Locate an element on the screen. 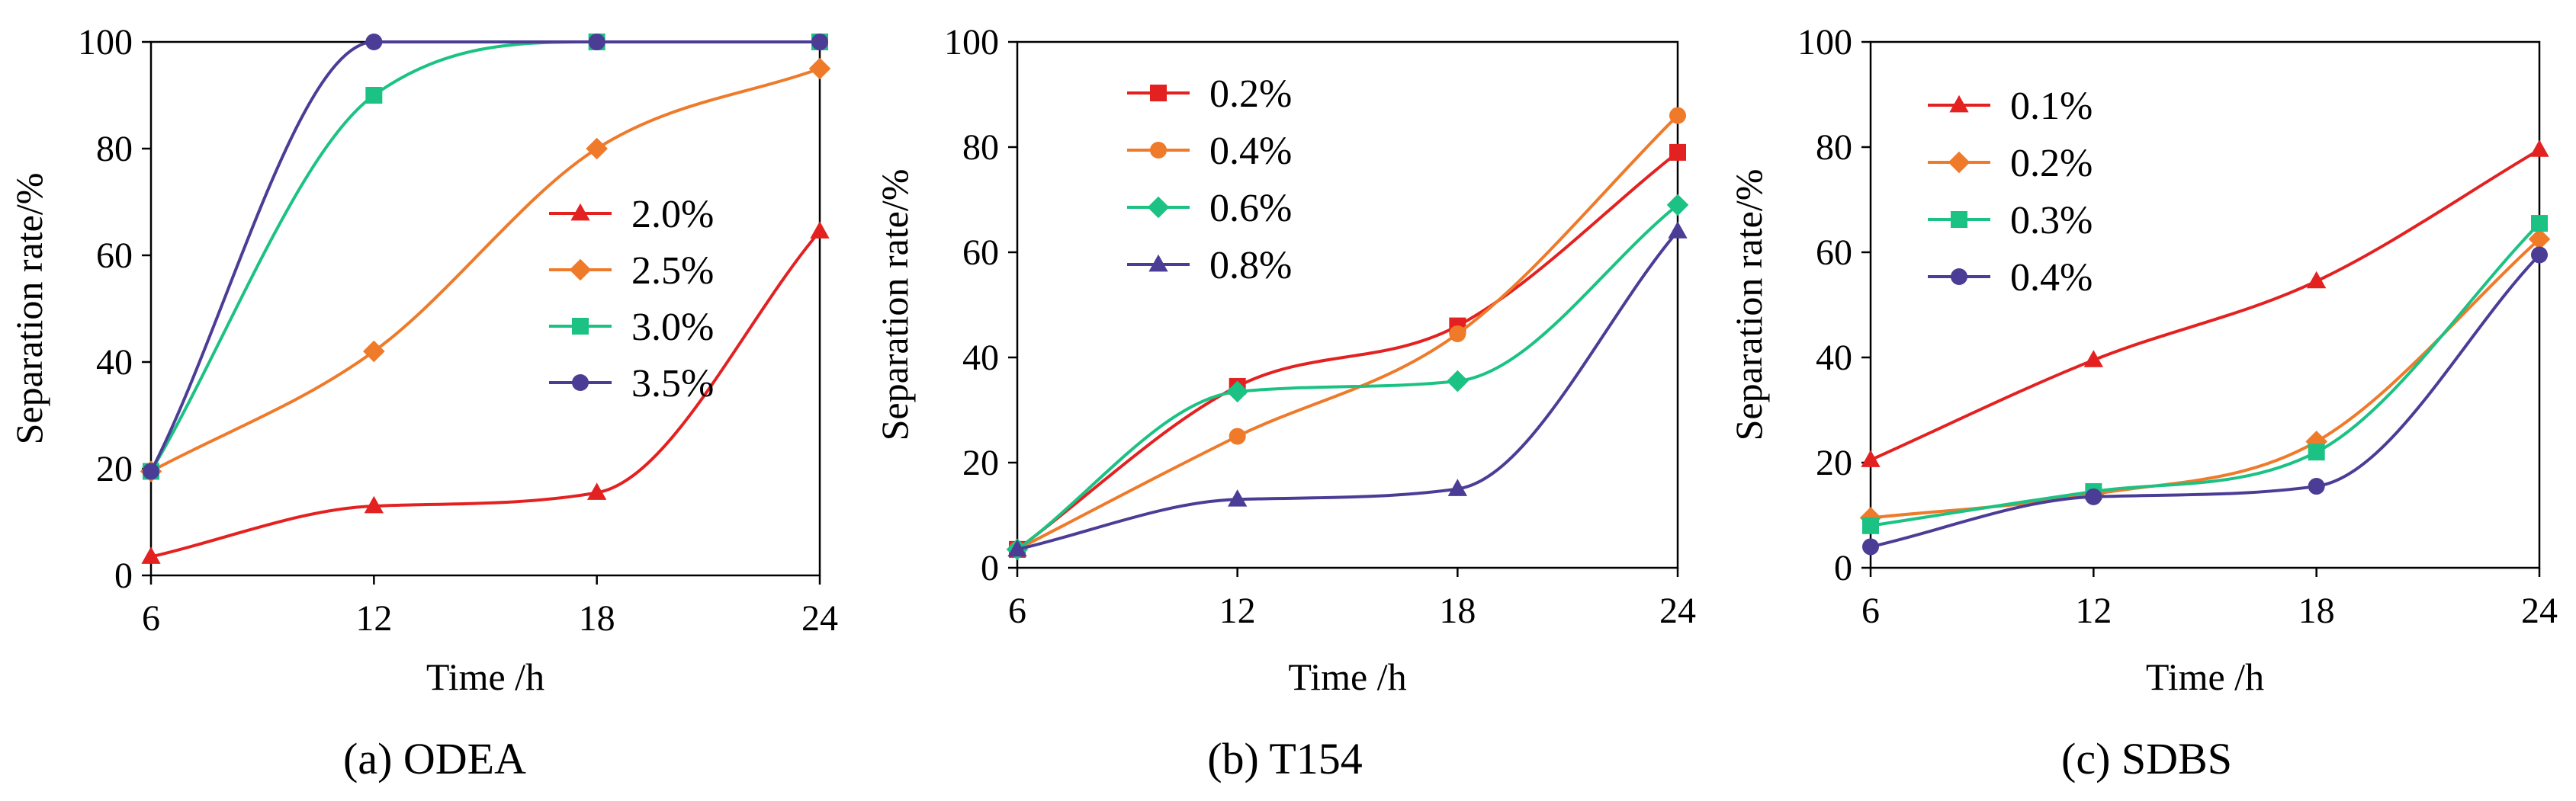 The image size is (2576, 801). data-point-0.3%-24h is located at coordinates (2539, 223).